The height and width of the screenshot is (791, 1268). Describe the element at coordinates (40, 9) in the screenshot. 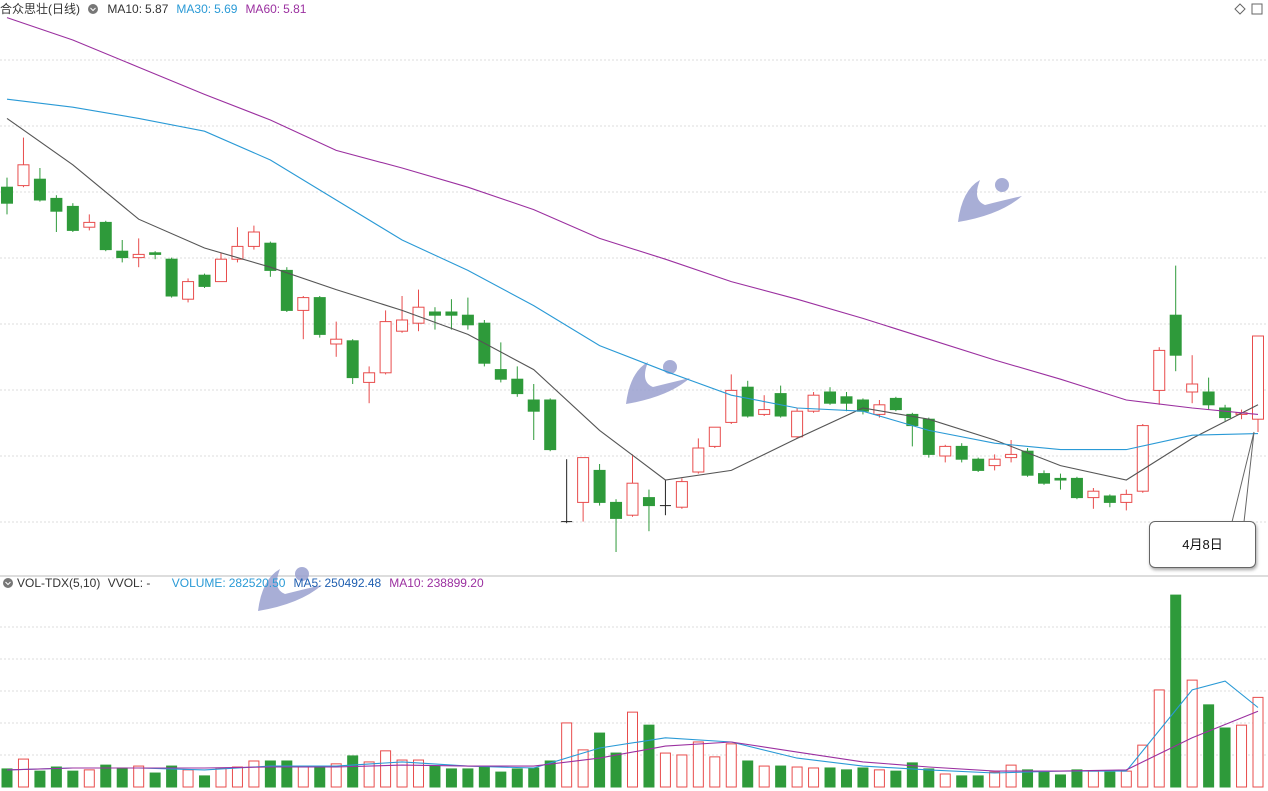

I see `stock-title: 合众思壮(日线)` at that location.